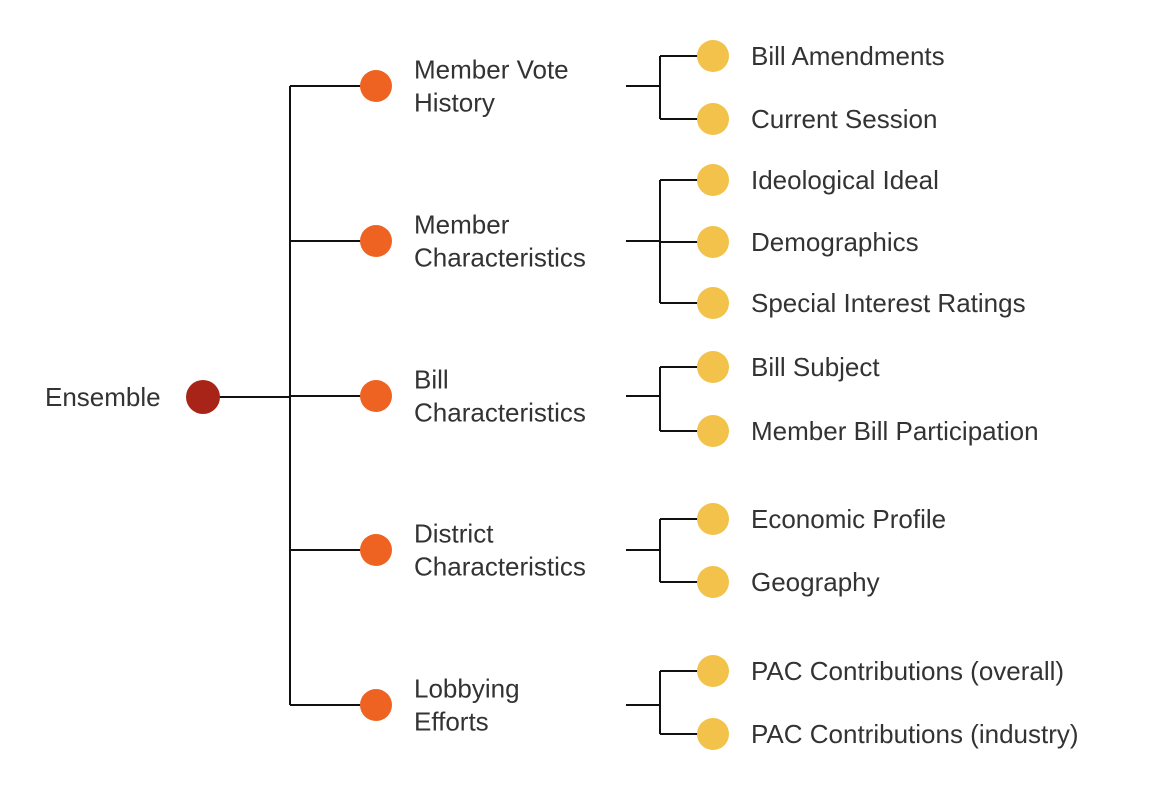 The height and width of the screenshot is (790, 1150). What do you see at coordinates (462, 225) in the screenshot?
I see `branch-label-line: Member` at bounding box center [462, 225].